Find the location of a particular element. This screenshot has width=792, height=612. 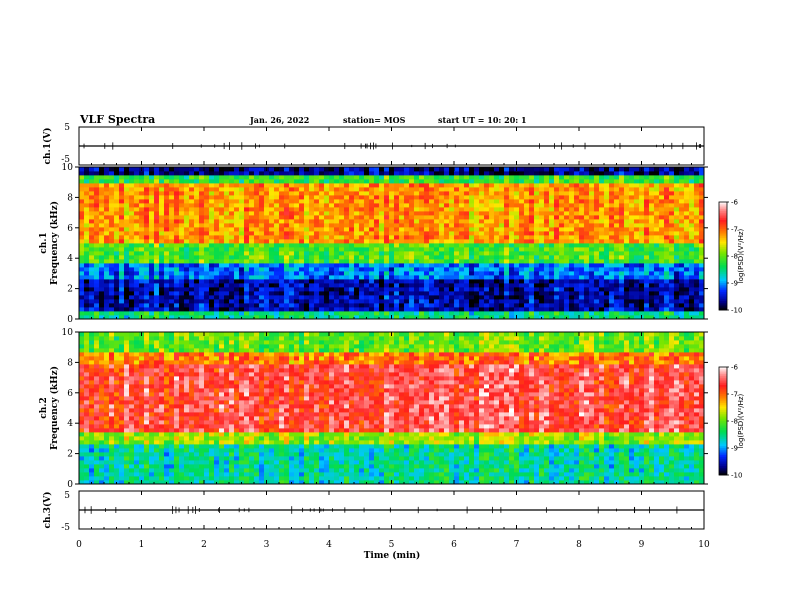

ch2-spectrogram-cell is located at coordinates (82, 474).